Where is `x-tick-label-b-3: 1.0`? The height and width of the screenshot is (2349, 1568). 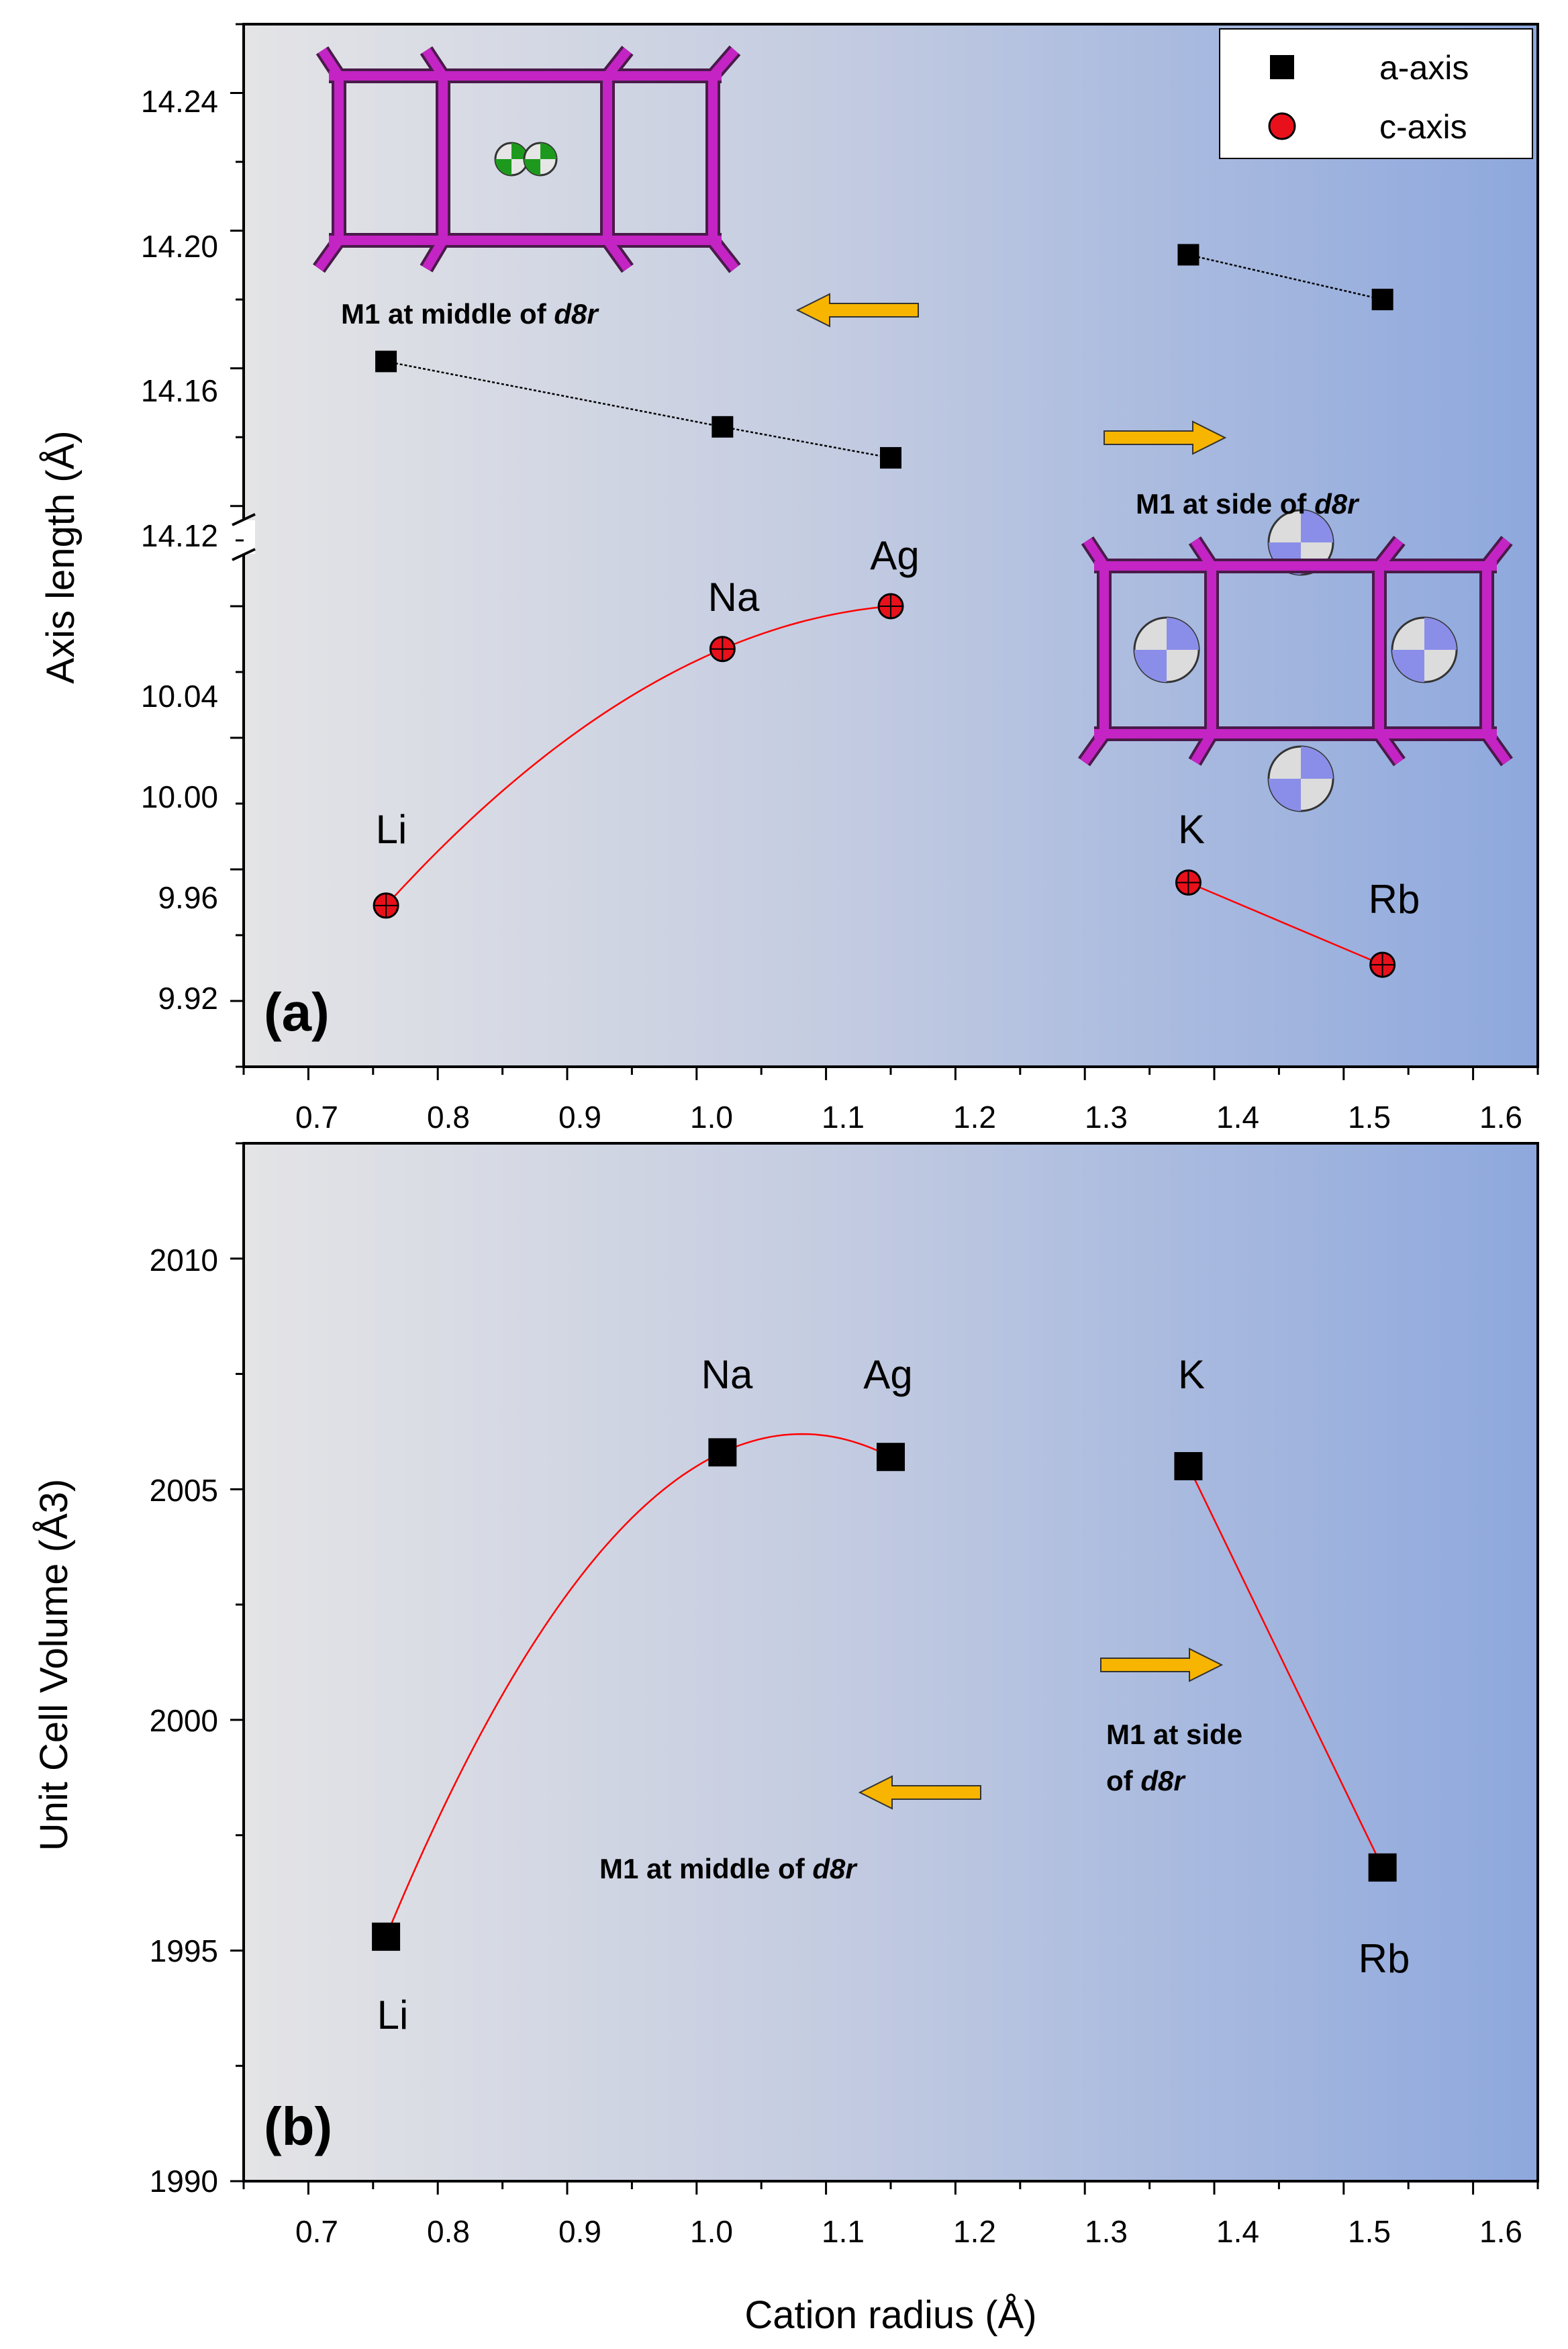 x-tick-label-b-3: 1.0 is located at coordinates (712, 2231).